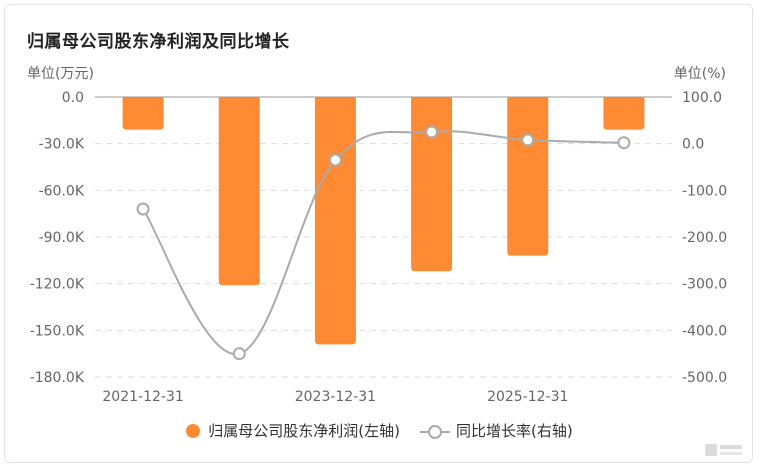 The width and height of the screenshot is (759, 470). I want to click on legend-line-swatch, so click(435, 431).